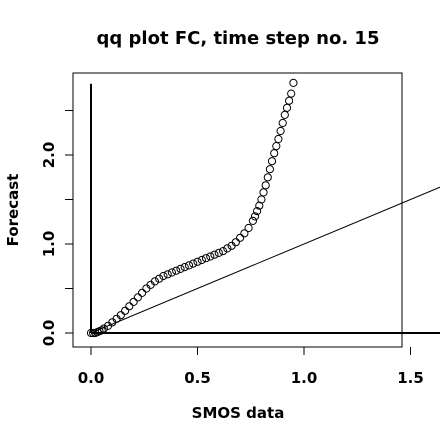 The image size is (440, 440). Describe the element at coordinates (91, 378) in the screenshot. I see `x-tick-label: 0.0` at that location.